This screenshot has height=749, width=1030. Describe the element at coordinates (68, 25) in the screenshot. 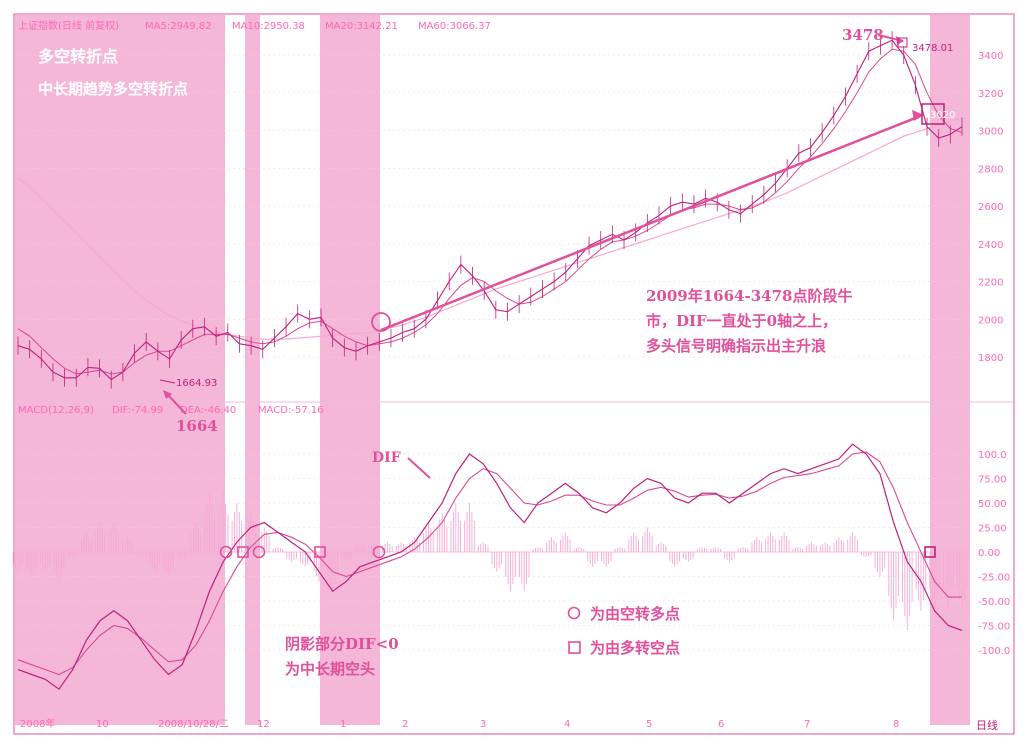

I see `index-name: 上证指数(日线 前复权)` at that location.